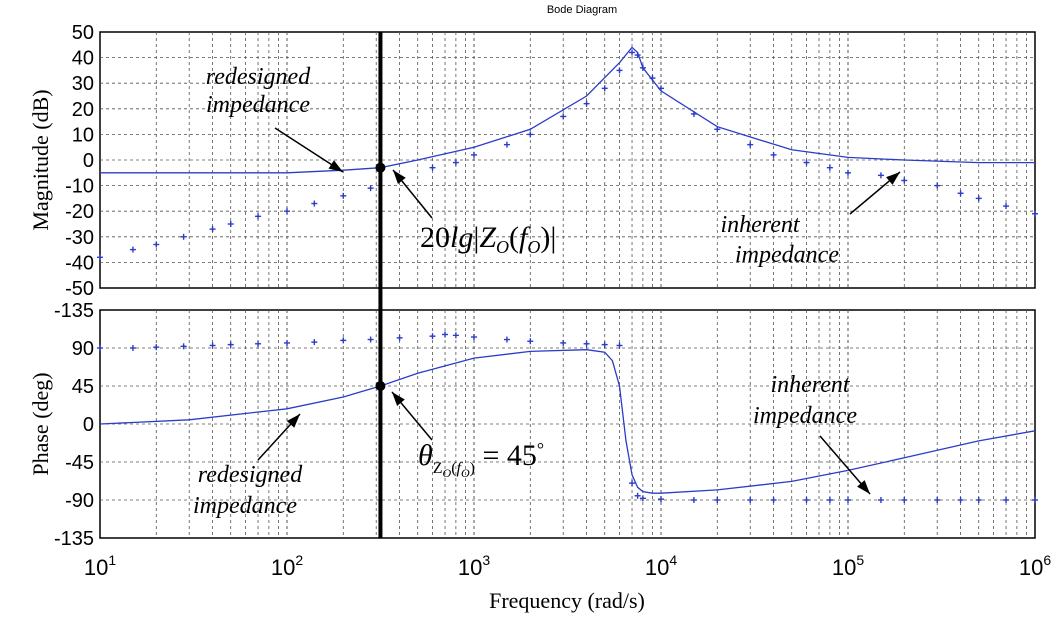  What do you see at coordinates (79, 161) in the screenshot?
I see `magnitude-y-ticks: 50 40 30 20 10 0 -10 -20 -30 -40 -50` at bounding box center [79, 161].